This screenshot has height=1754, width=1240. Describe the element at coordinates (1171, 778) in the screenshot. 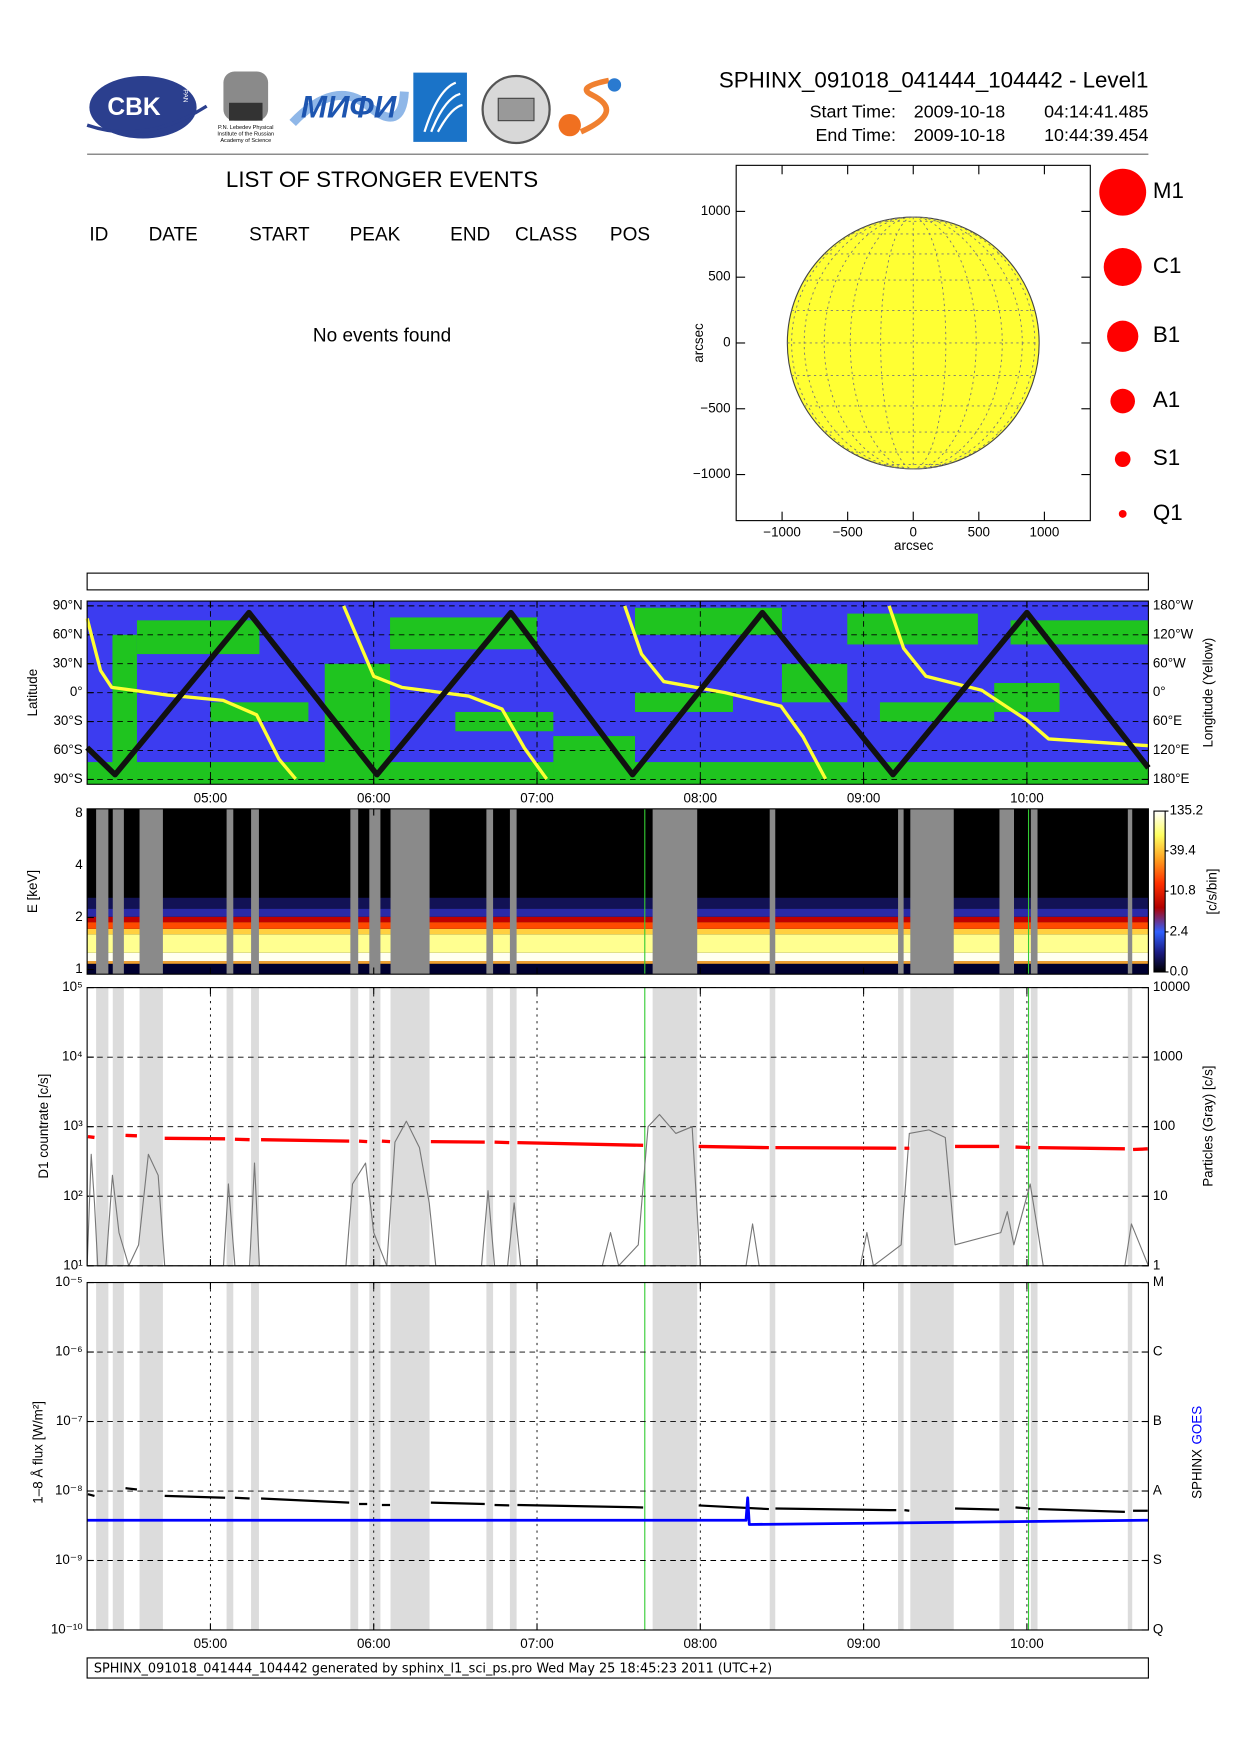

I see `y2-tick-label: 180°E` at that location.